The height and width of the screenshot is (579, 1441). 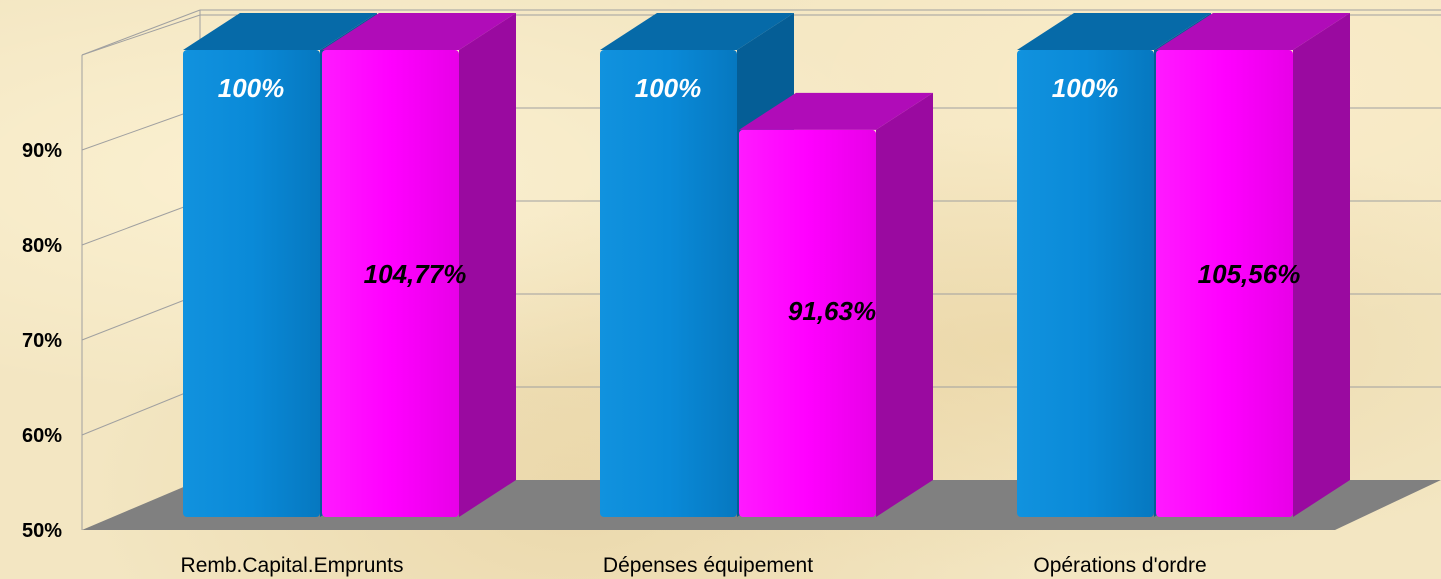 I want to click on data-label: 105,56%, so click(x=1249, y=274).